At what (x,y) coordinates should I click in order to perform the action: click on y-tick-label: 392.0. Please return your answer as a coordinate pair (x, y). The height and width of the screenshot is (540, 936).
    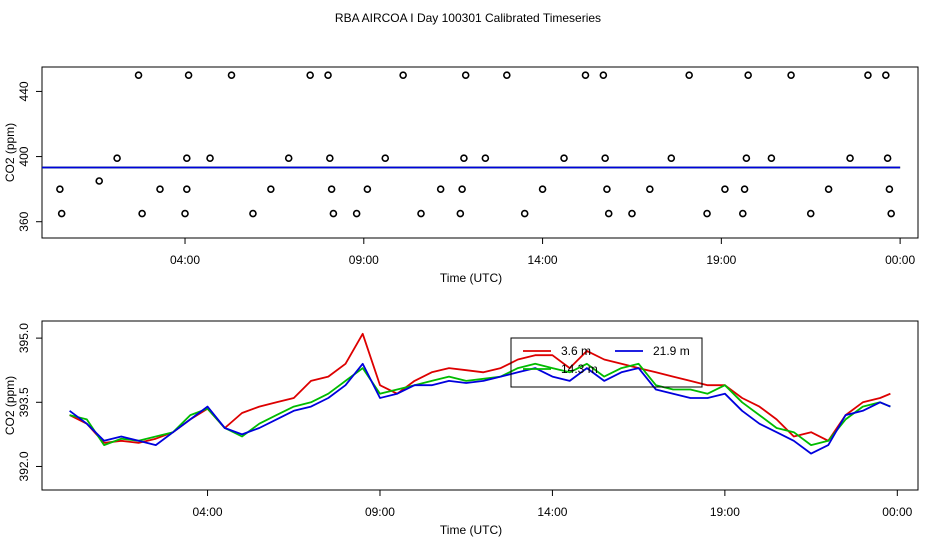
    Looking at the image, I should click on (24, 466).